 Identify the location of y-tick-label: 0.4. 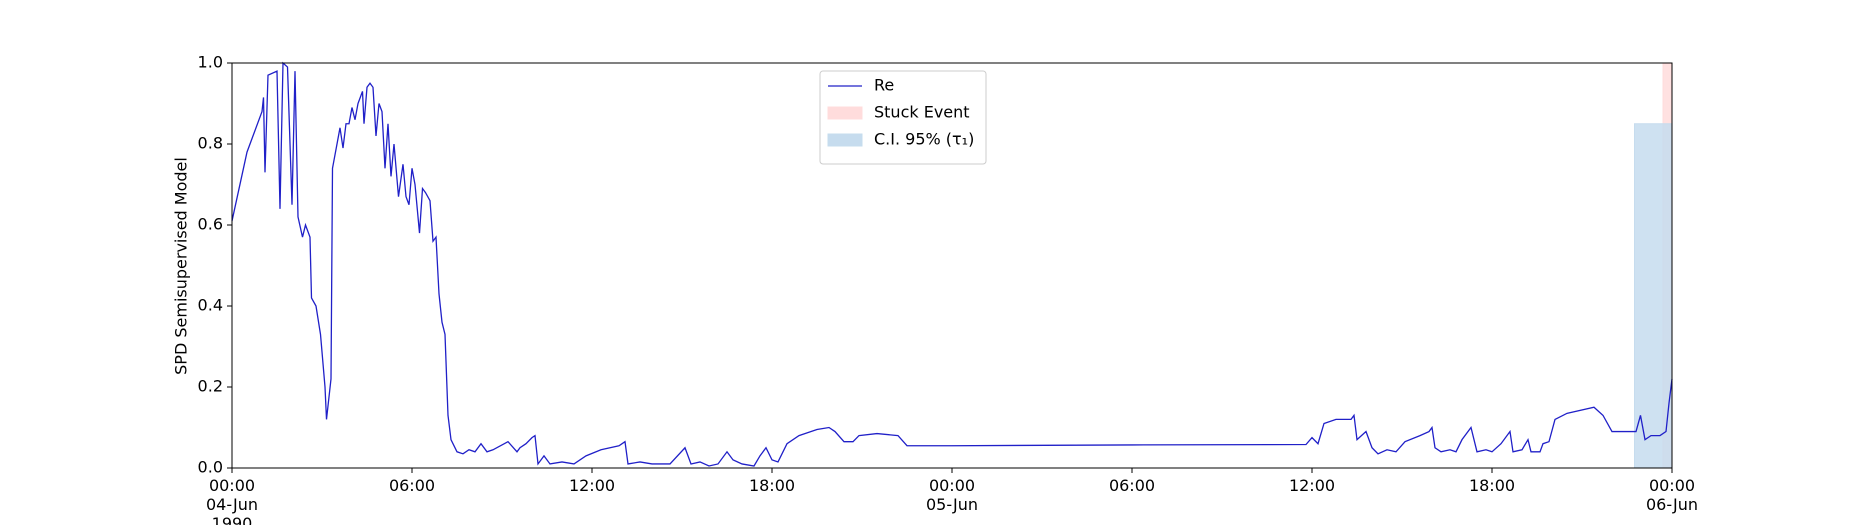
(210, 305).